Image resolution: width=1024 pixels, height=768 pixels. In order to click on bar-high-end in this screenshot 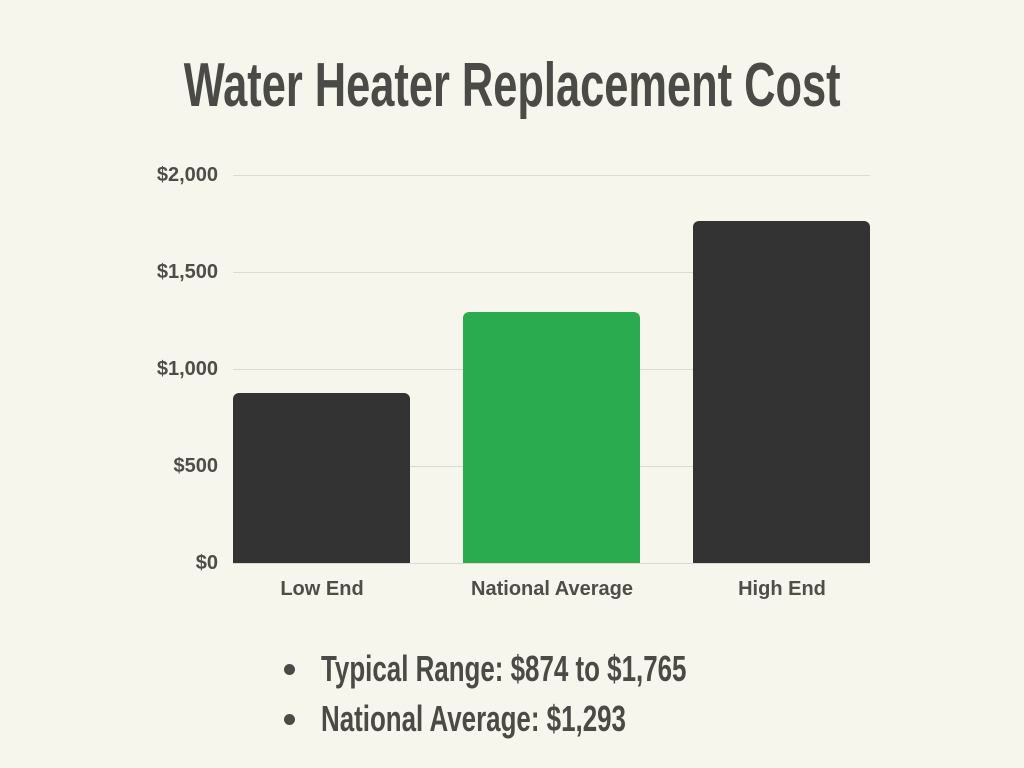, I will do `click(781, 392)`.